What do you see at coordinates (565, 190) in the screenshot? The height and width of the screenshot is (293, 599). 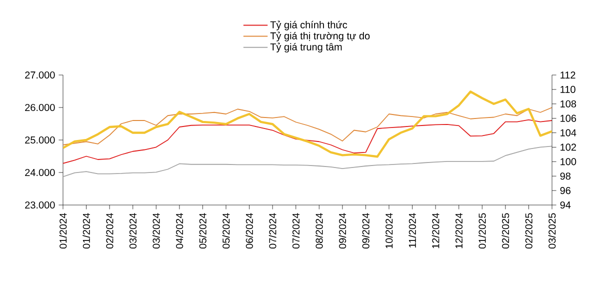 I see `y2-tick-label: 96` at bounding box center [565, 190].